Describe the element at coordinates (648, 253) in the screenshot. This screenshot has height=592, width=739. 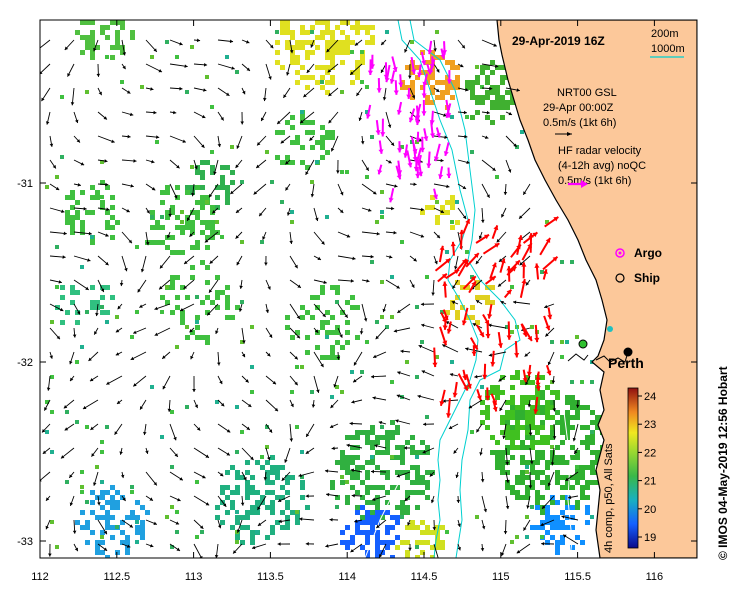
I see `argo-legend-label: Argo` at that location.